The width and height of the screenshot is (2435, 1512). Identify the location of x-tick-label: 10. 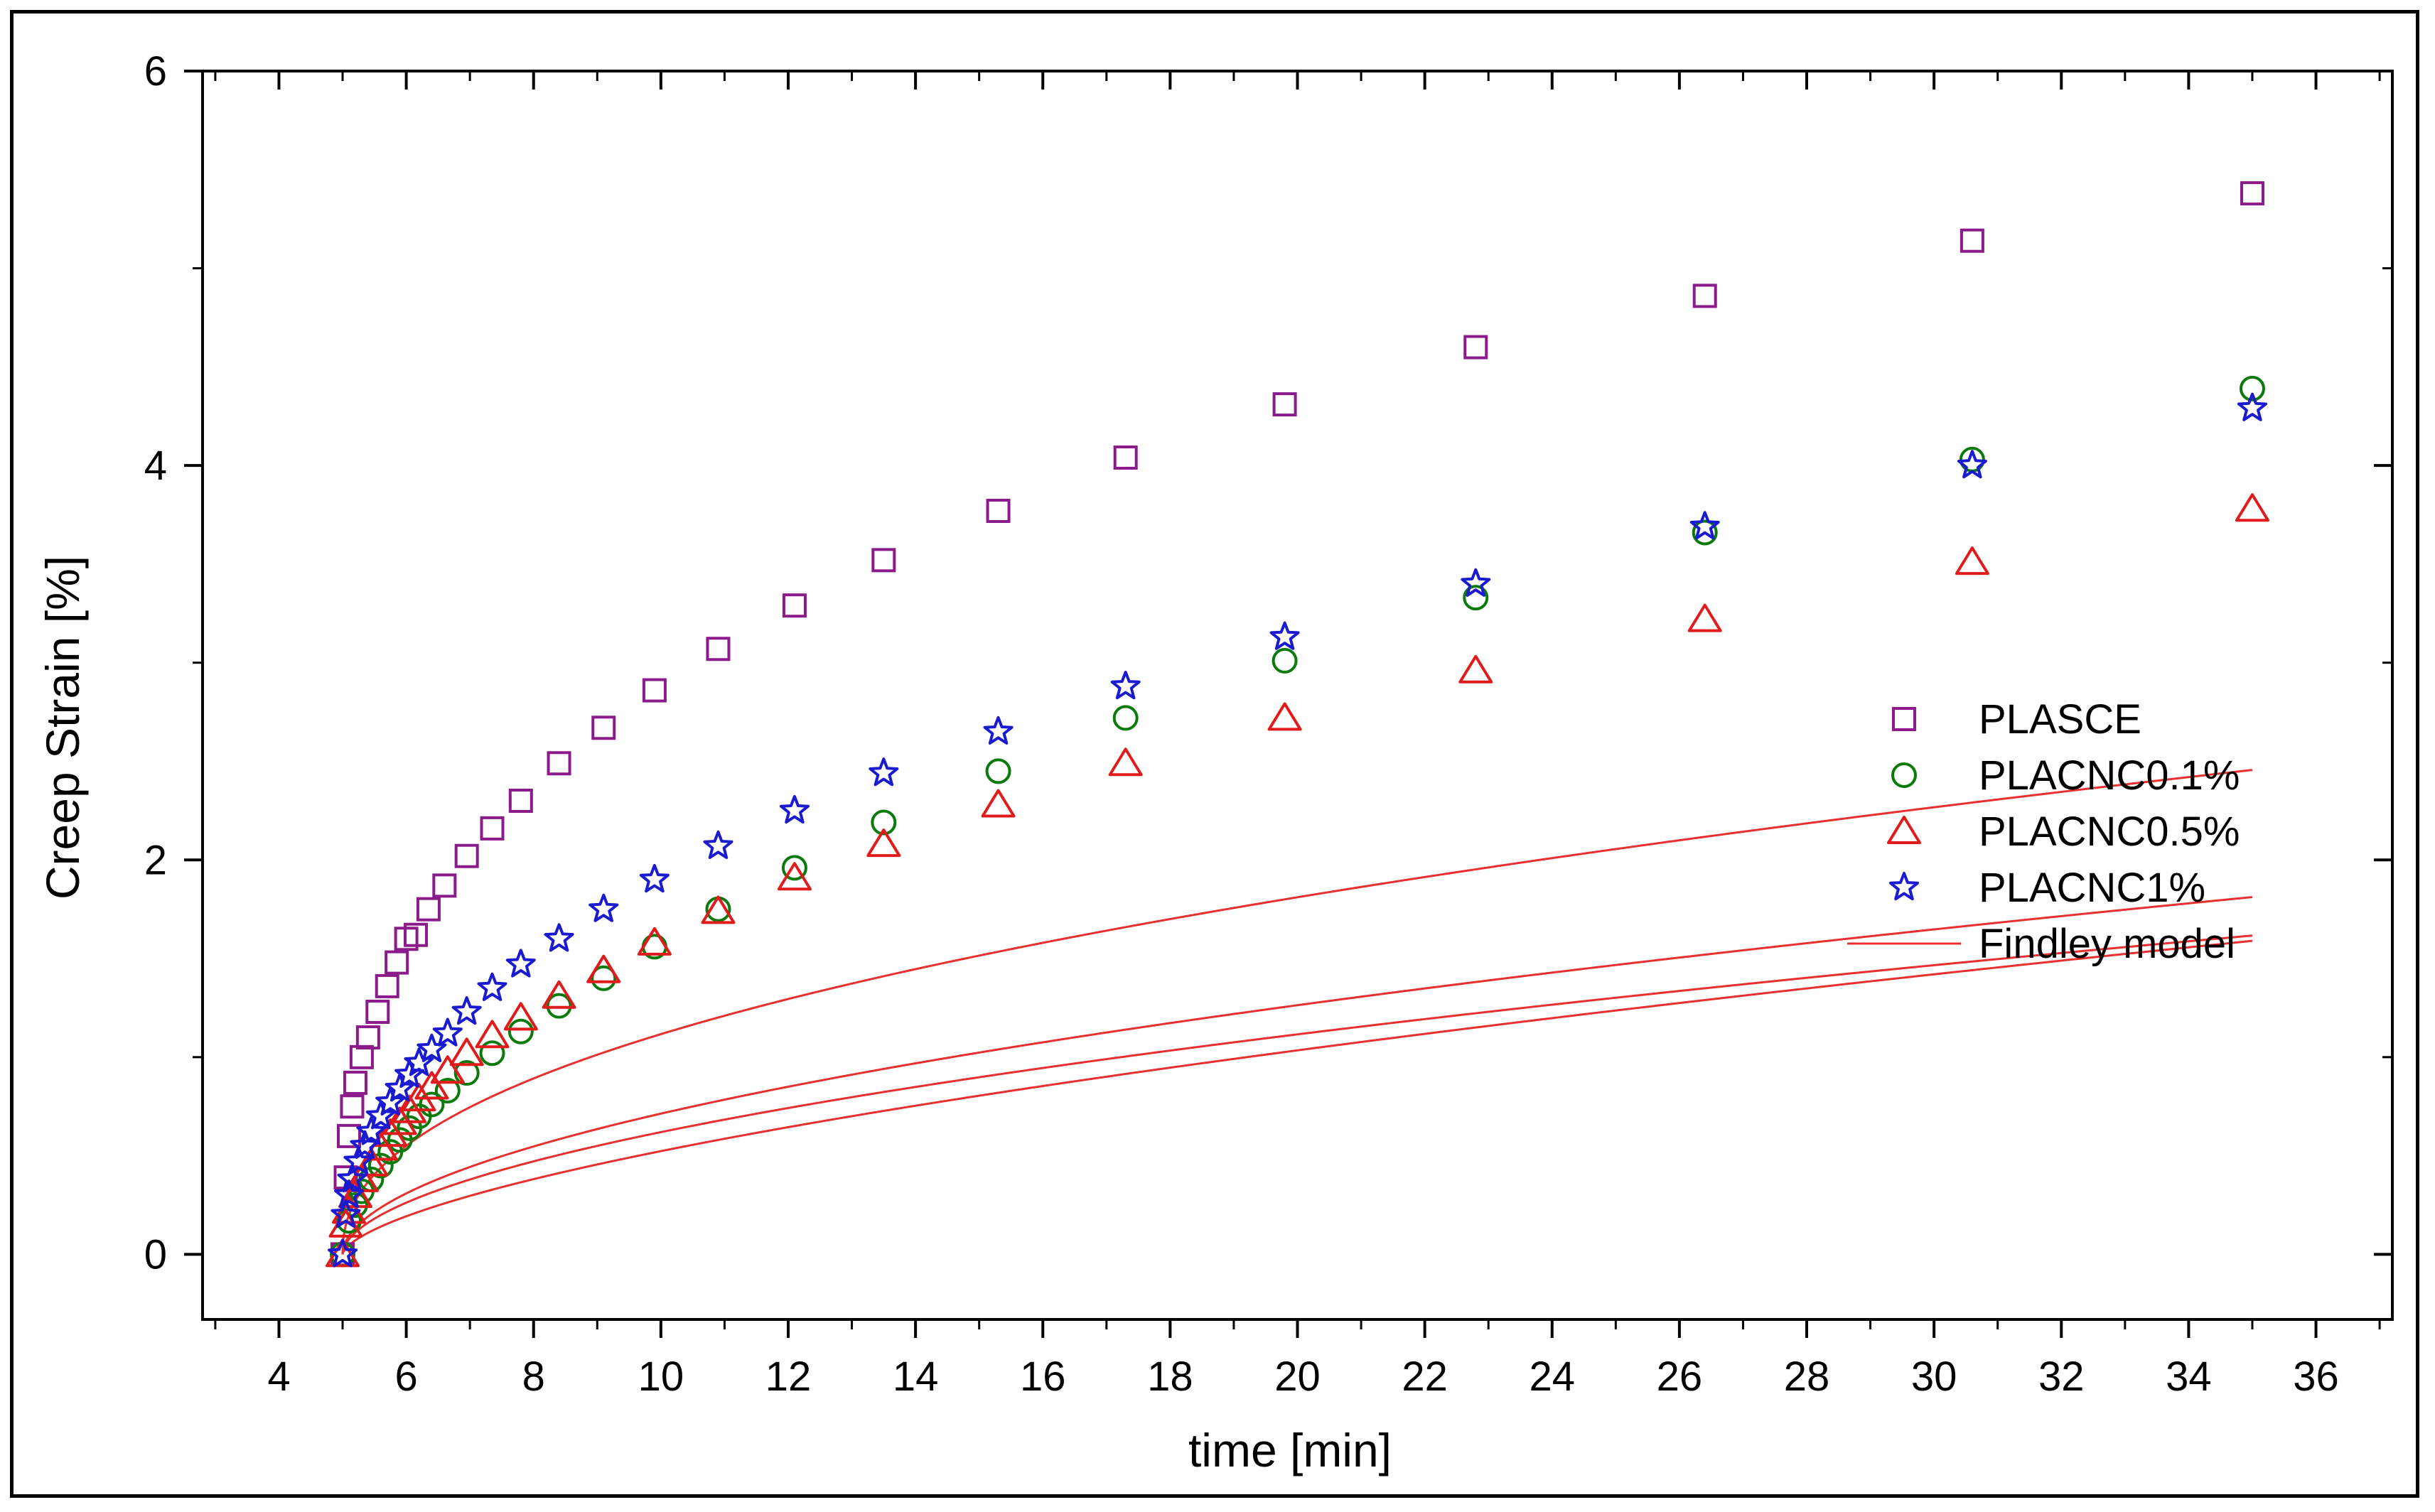
(661, 1377).